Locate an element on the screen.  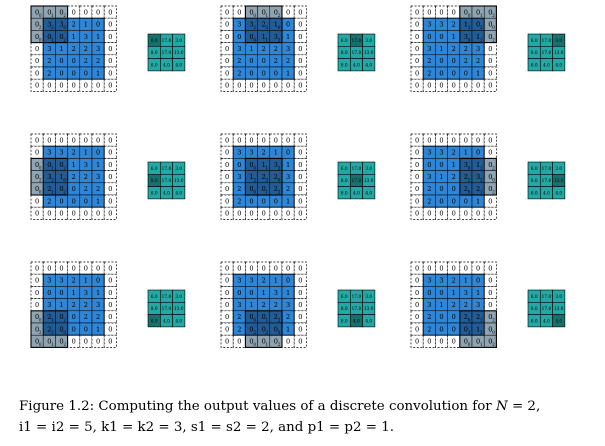
output-cell-value: 8.0 is located at coordinates (154, 181).